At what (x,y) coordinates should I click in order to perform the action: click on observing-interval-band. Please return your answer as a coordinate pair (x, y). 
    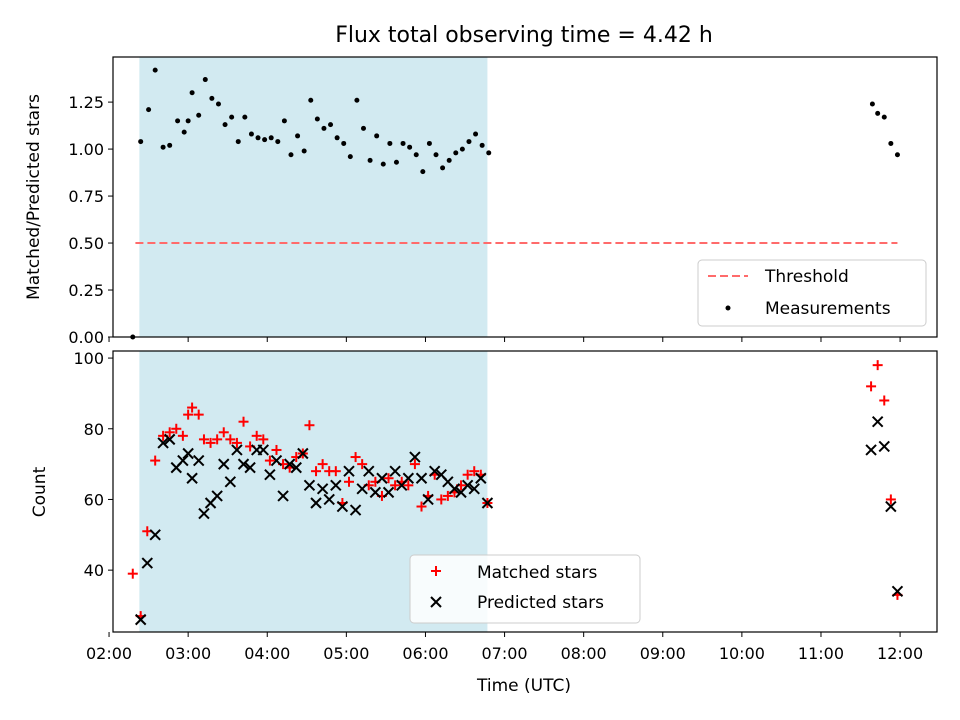
    Looking at the image, I should click on (313, 197).